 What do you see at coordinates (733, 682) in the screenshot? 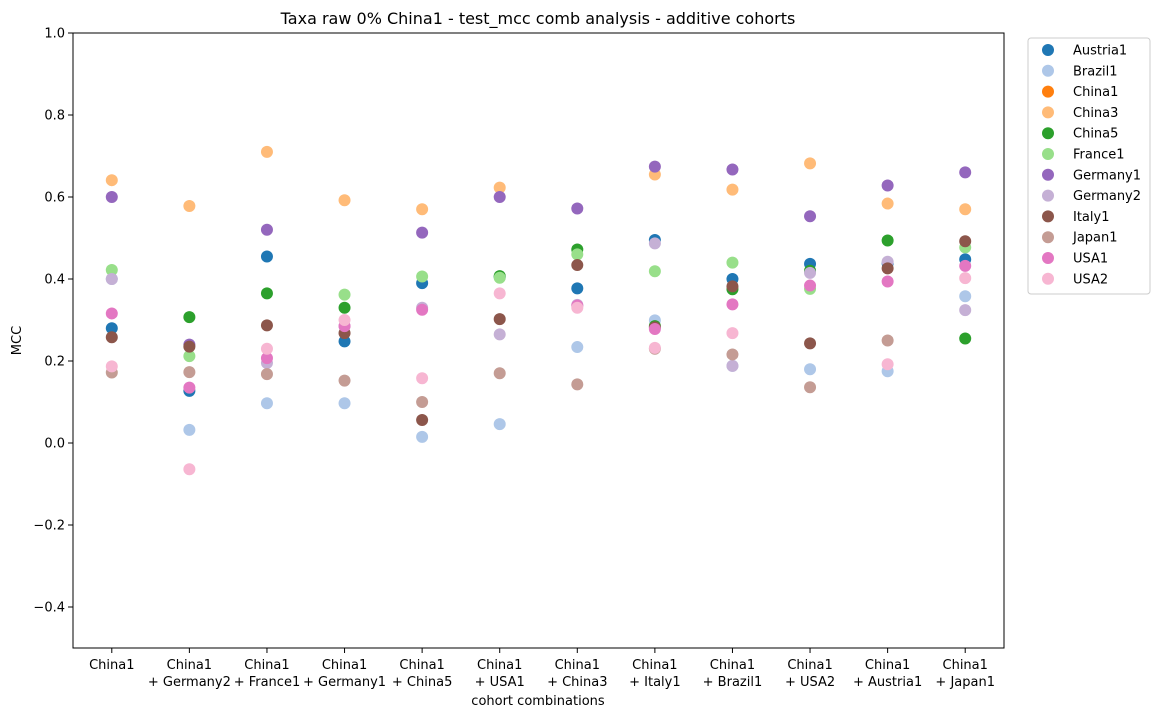
I see `x-tick-label-line: + Brazil1` at bounding box center [733, 682].